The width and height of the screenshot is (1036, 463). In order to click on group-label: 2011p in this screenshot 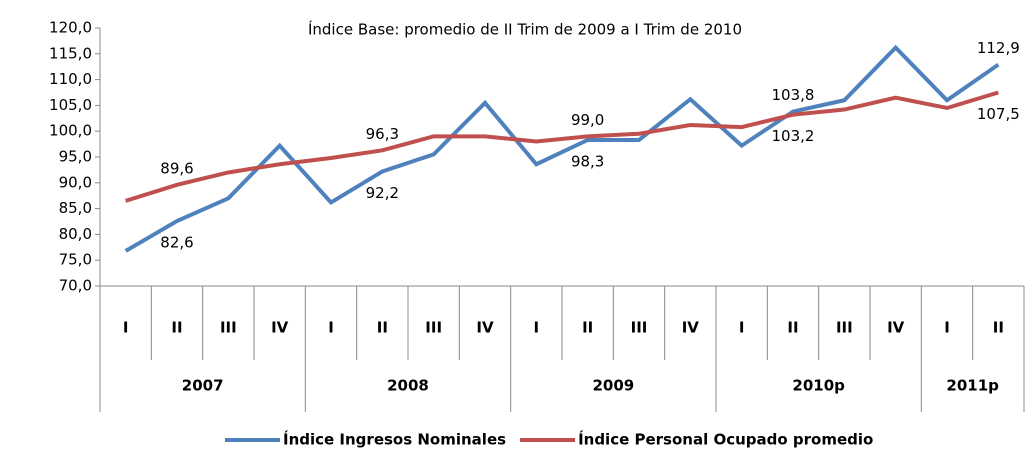, I will do `click(972, 386)`.